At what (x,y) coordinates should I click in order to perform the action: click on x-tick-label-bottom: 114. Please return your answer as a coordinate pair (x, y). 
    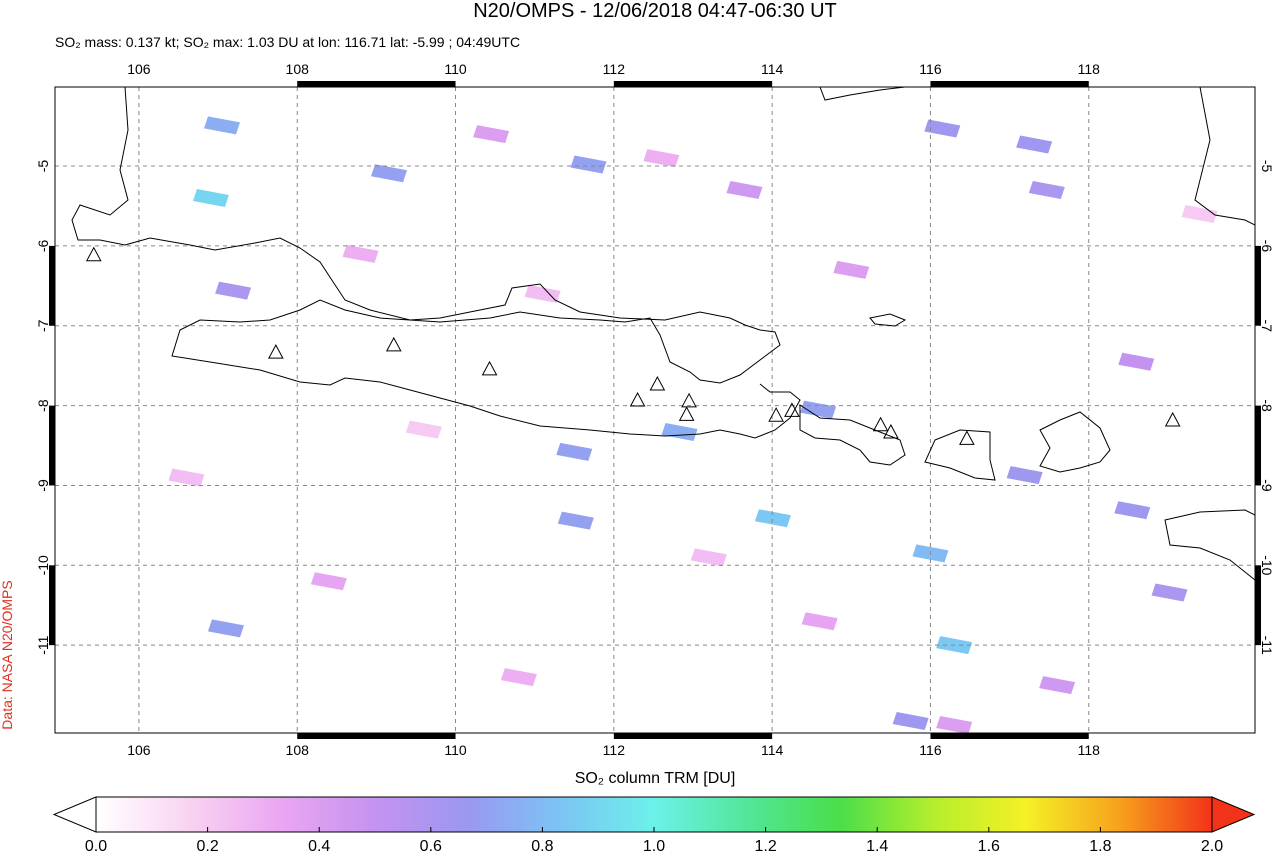
    Looking at the image, I should click on (772, 750).